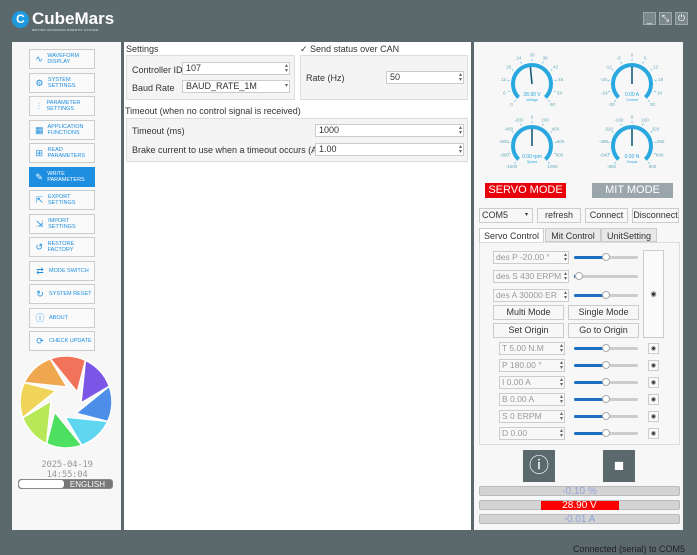 The image size is (697, 555). Describe the element at coordinates (39, 247) in the screenshot. I see `restore-icon: ↺` at that location.